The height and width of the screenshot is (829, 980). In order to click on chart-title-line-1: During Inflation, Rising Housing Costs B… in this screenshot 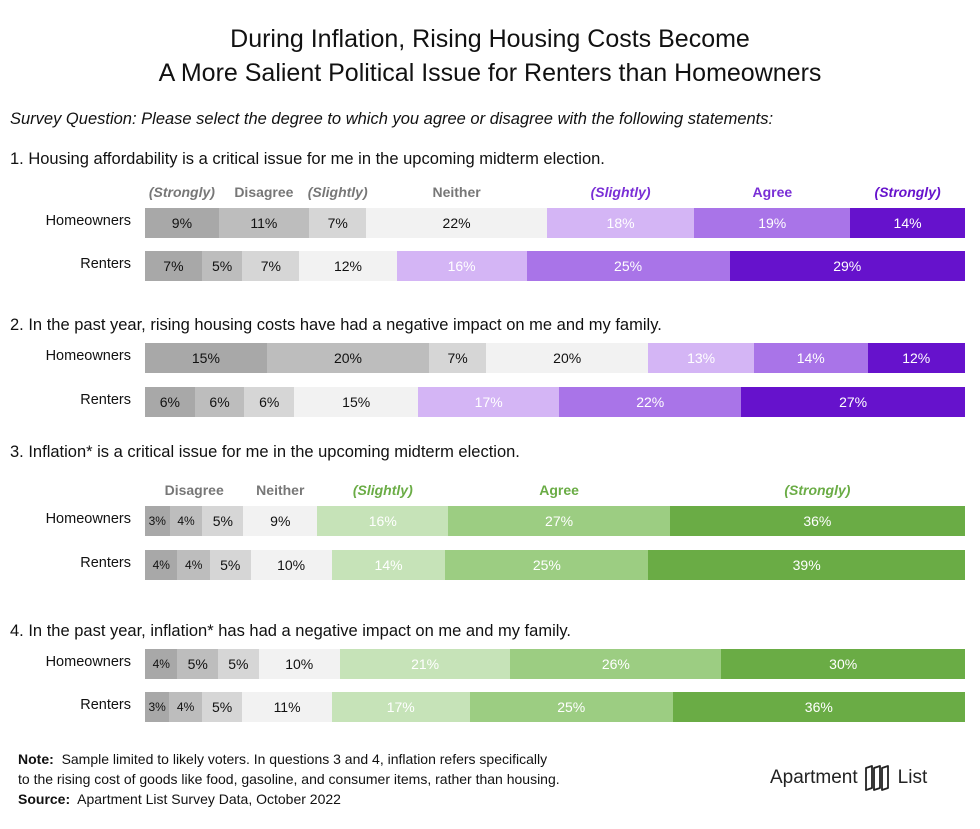, I will do `click(490, 39)`.